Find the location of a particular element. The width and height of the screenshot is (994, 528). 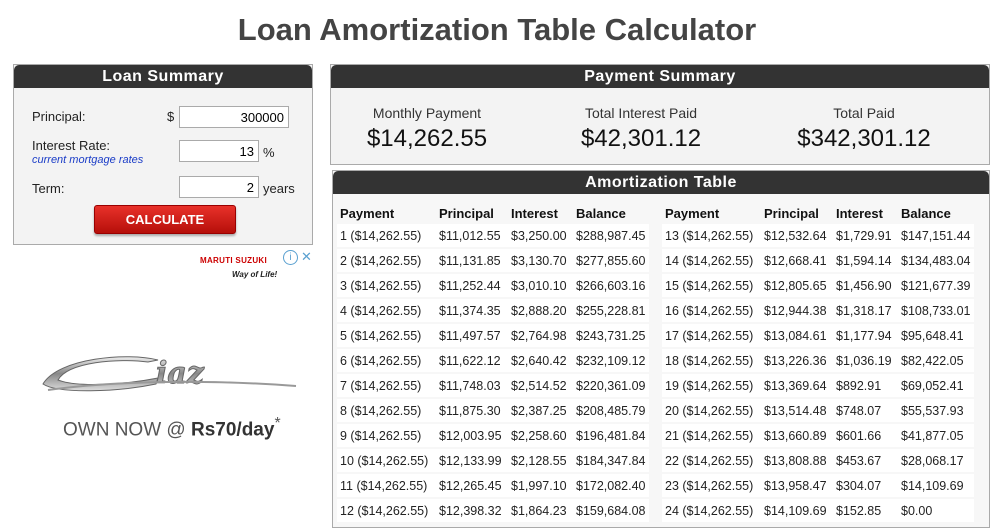

principal-cell: $13,369.64 is located at coordinates (797, 385).